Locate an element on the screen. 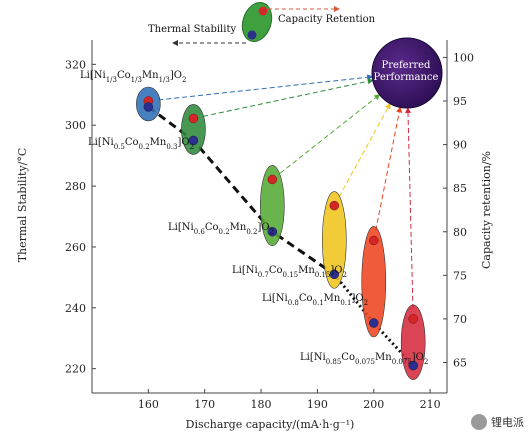  left-y-axis-ticks: 220 240 260 280 300 320 is located at coordinates (80, 217).